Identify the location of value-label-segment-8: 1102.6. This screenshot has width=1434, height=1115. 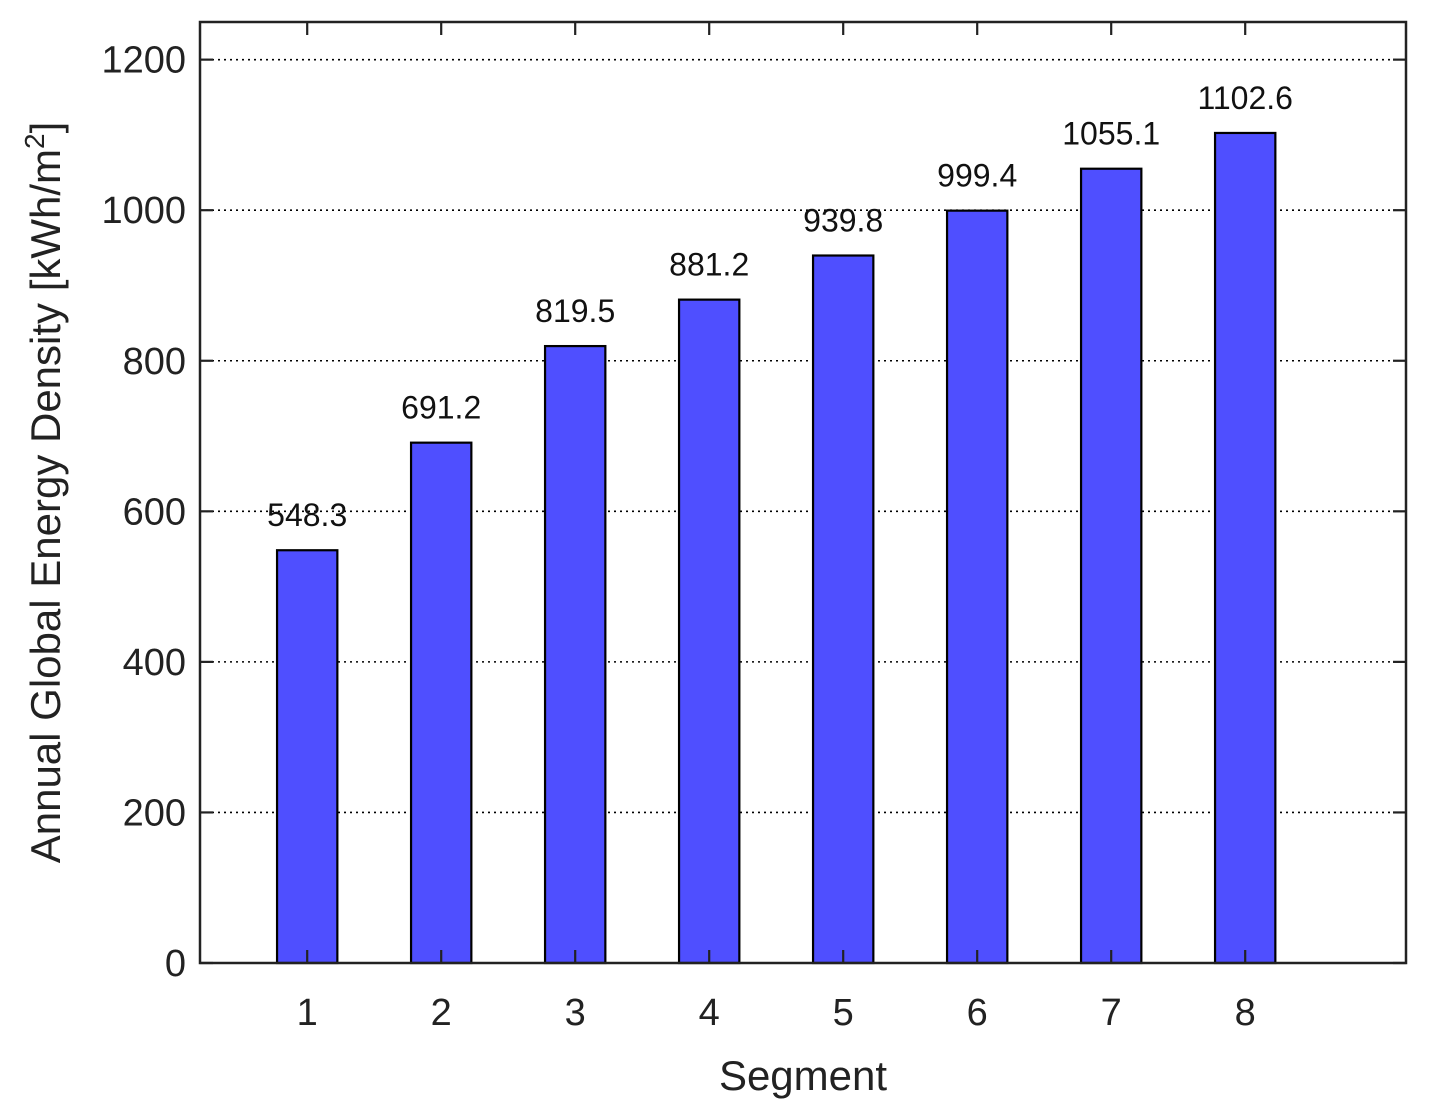
(1245, 98).